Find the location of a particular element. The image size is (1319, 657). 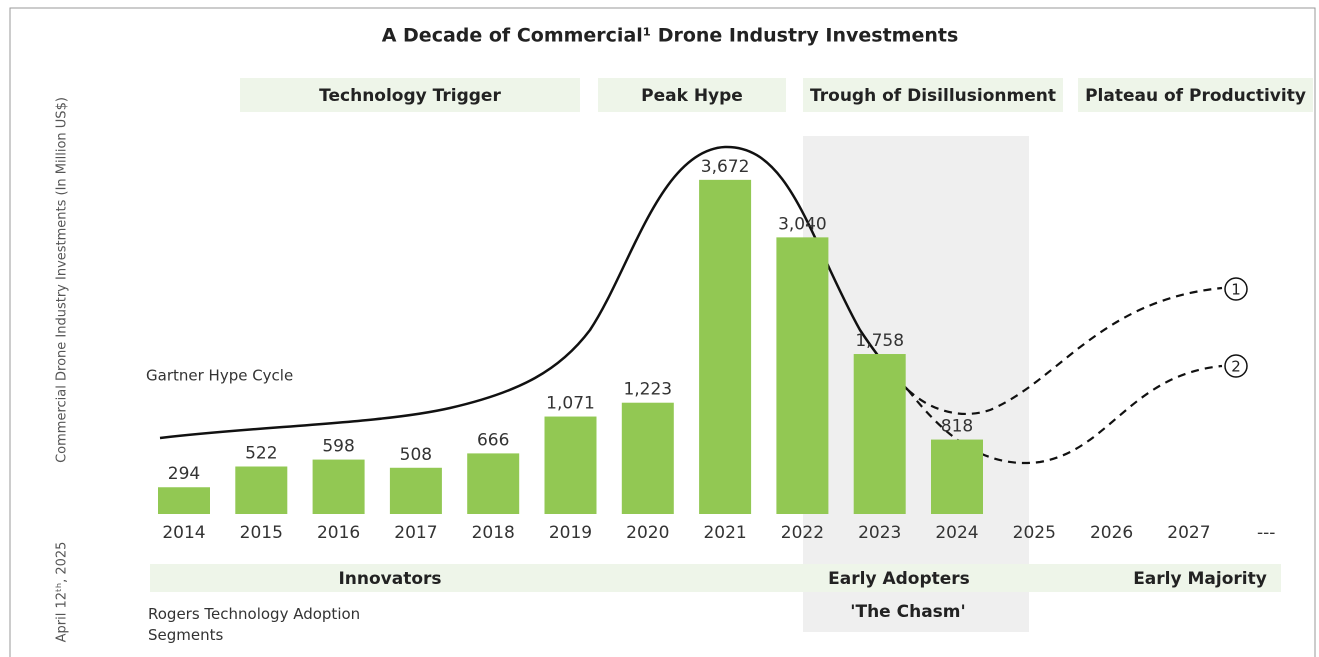

adoption-label: Rogers Technology Adoption Segments is located at coordinates (254, 624).